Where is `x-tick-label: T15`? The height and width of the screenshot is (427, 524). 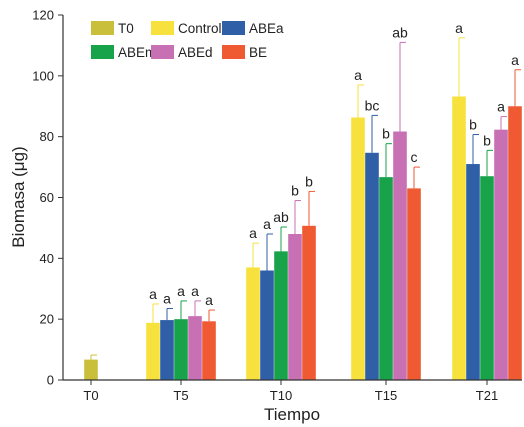 x-tick-label: T15 is located at coordinates (386, 395).